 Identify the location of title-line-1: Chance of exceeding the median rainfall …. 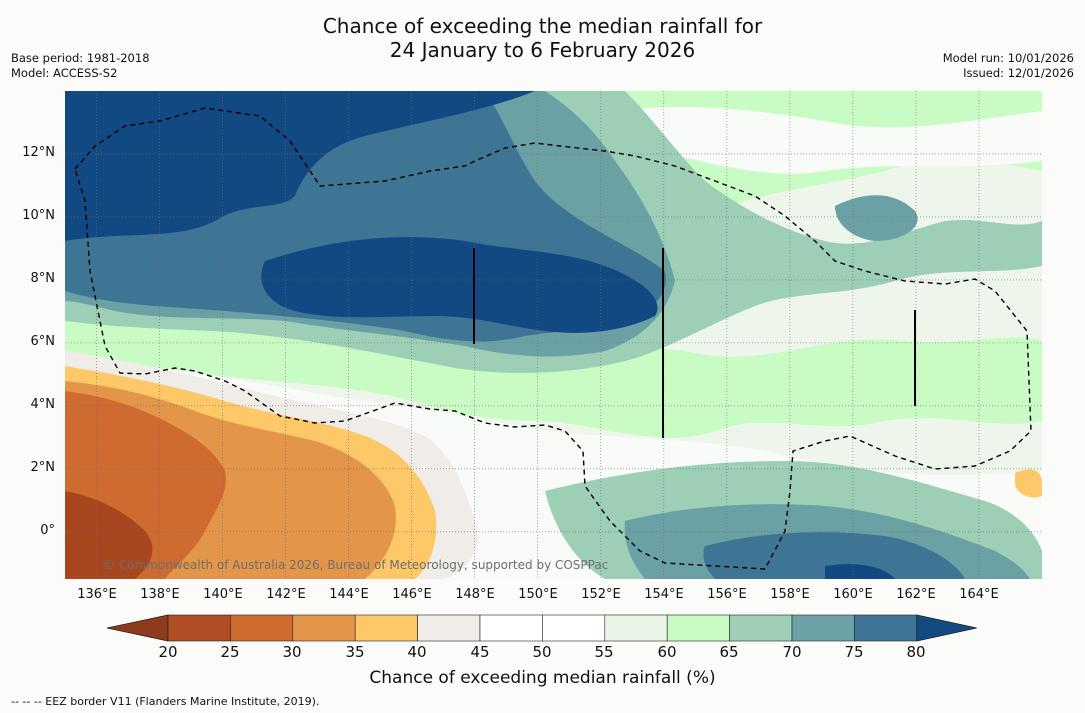
(542, 26).